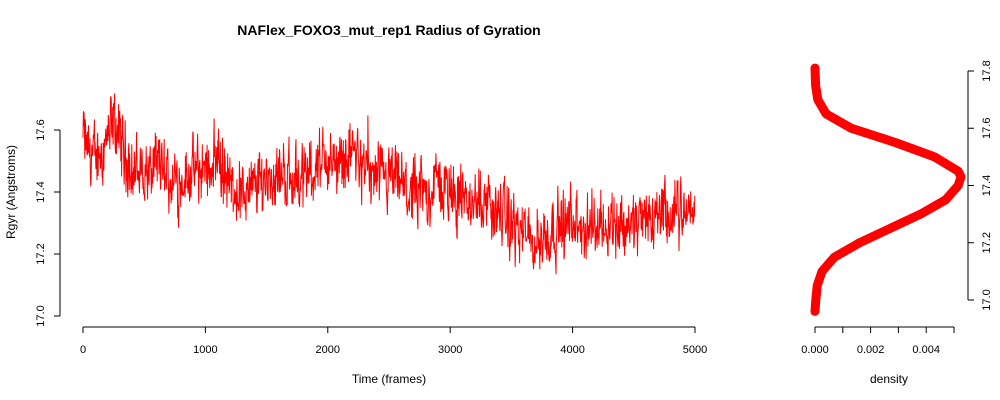 This screenshot has width=1000, height=400. I want to click on x-tick-label: 5000, so click(695, 350).